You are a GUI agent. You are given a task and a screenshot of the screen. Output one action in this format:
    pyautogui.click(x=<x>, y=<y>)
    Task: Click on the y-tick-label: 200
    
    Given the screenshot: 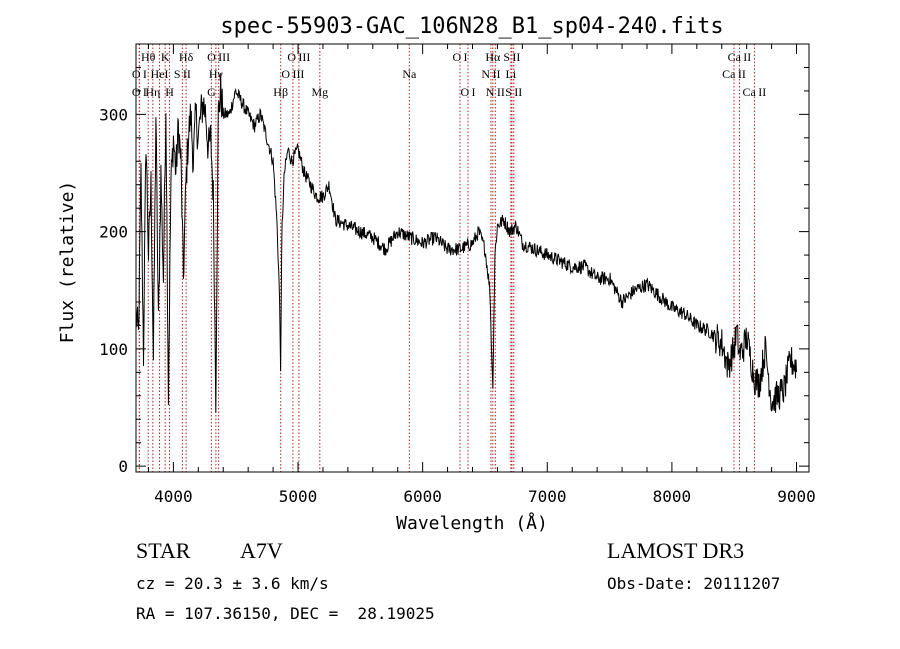 What is the action you would take?
    pyautogui.click(x=113, y=232)
    